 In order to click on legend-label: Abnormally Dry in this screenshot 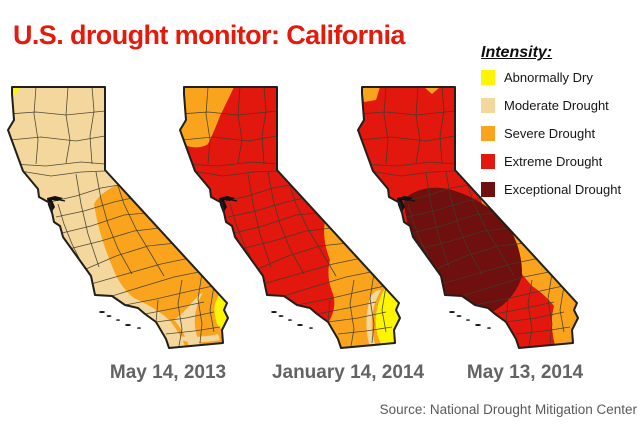, I will do `click(548, 77)`.